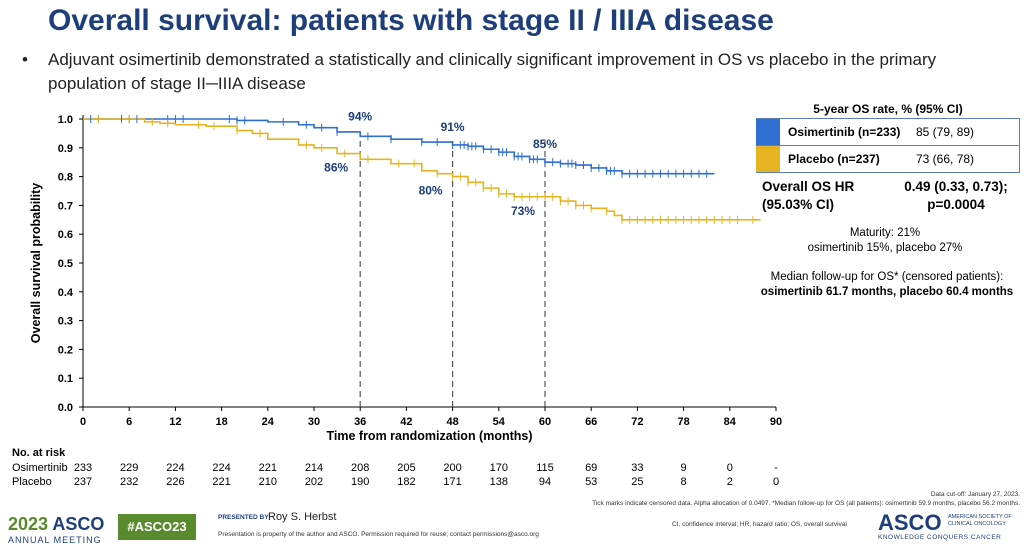 This screenshot has width=1030, height=556. Describe the element at coordinates (65, 322) in the screenshot. I see `y-tick-label: 0.3` at that location.